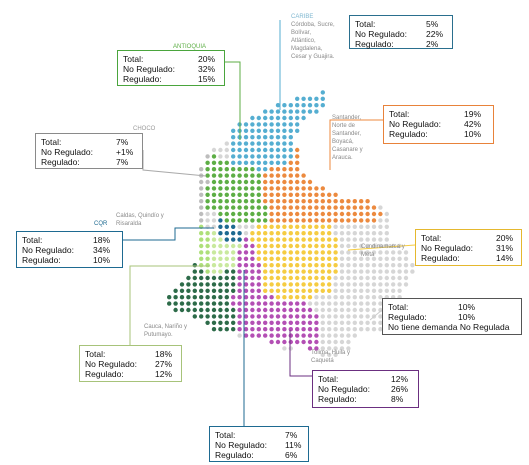 This screenshot has height=465, width=529. What do you see at coordinates (376, 315) in the screenshot?
I see `leader-line` at bounding box center [376, 315].